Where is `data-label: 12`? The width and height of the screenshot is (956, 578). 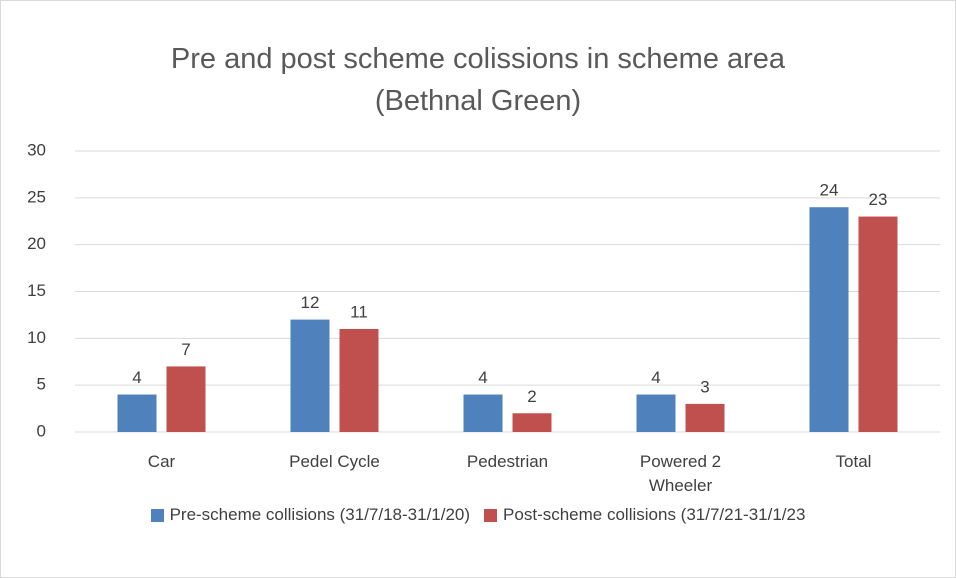 data-label: 12 is located at coordinates (310, 302).